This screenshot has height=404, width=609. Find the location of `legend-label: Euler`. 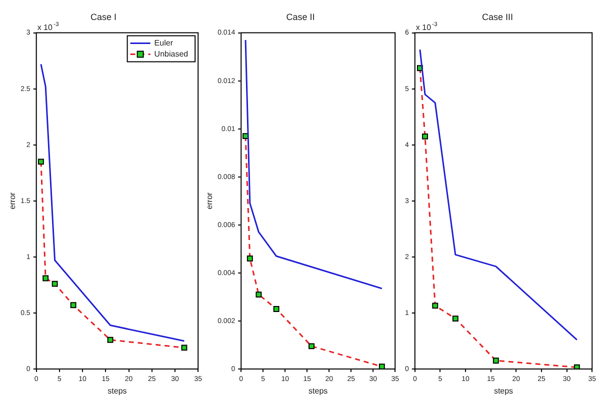

legend-label: Euler is located at coordinates (164, 43).